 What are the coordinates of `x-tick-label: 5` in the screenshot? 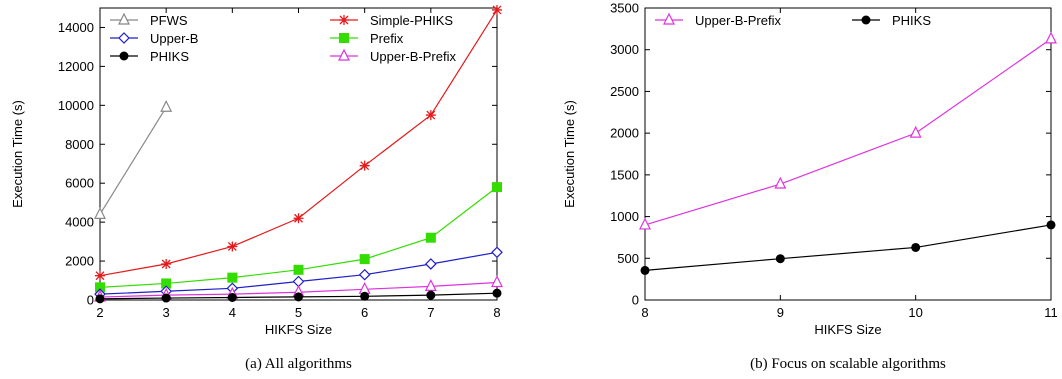 It's located at (298, 312).